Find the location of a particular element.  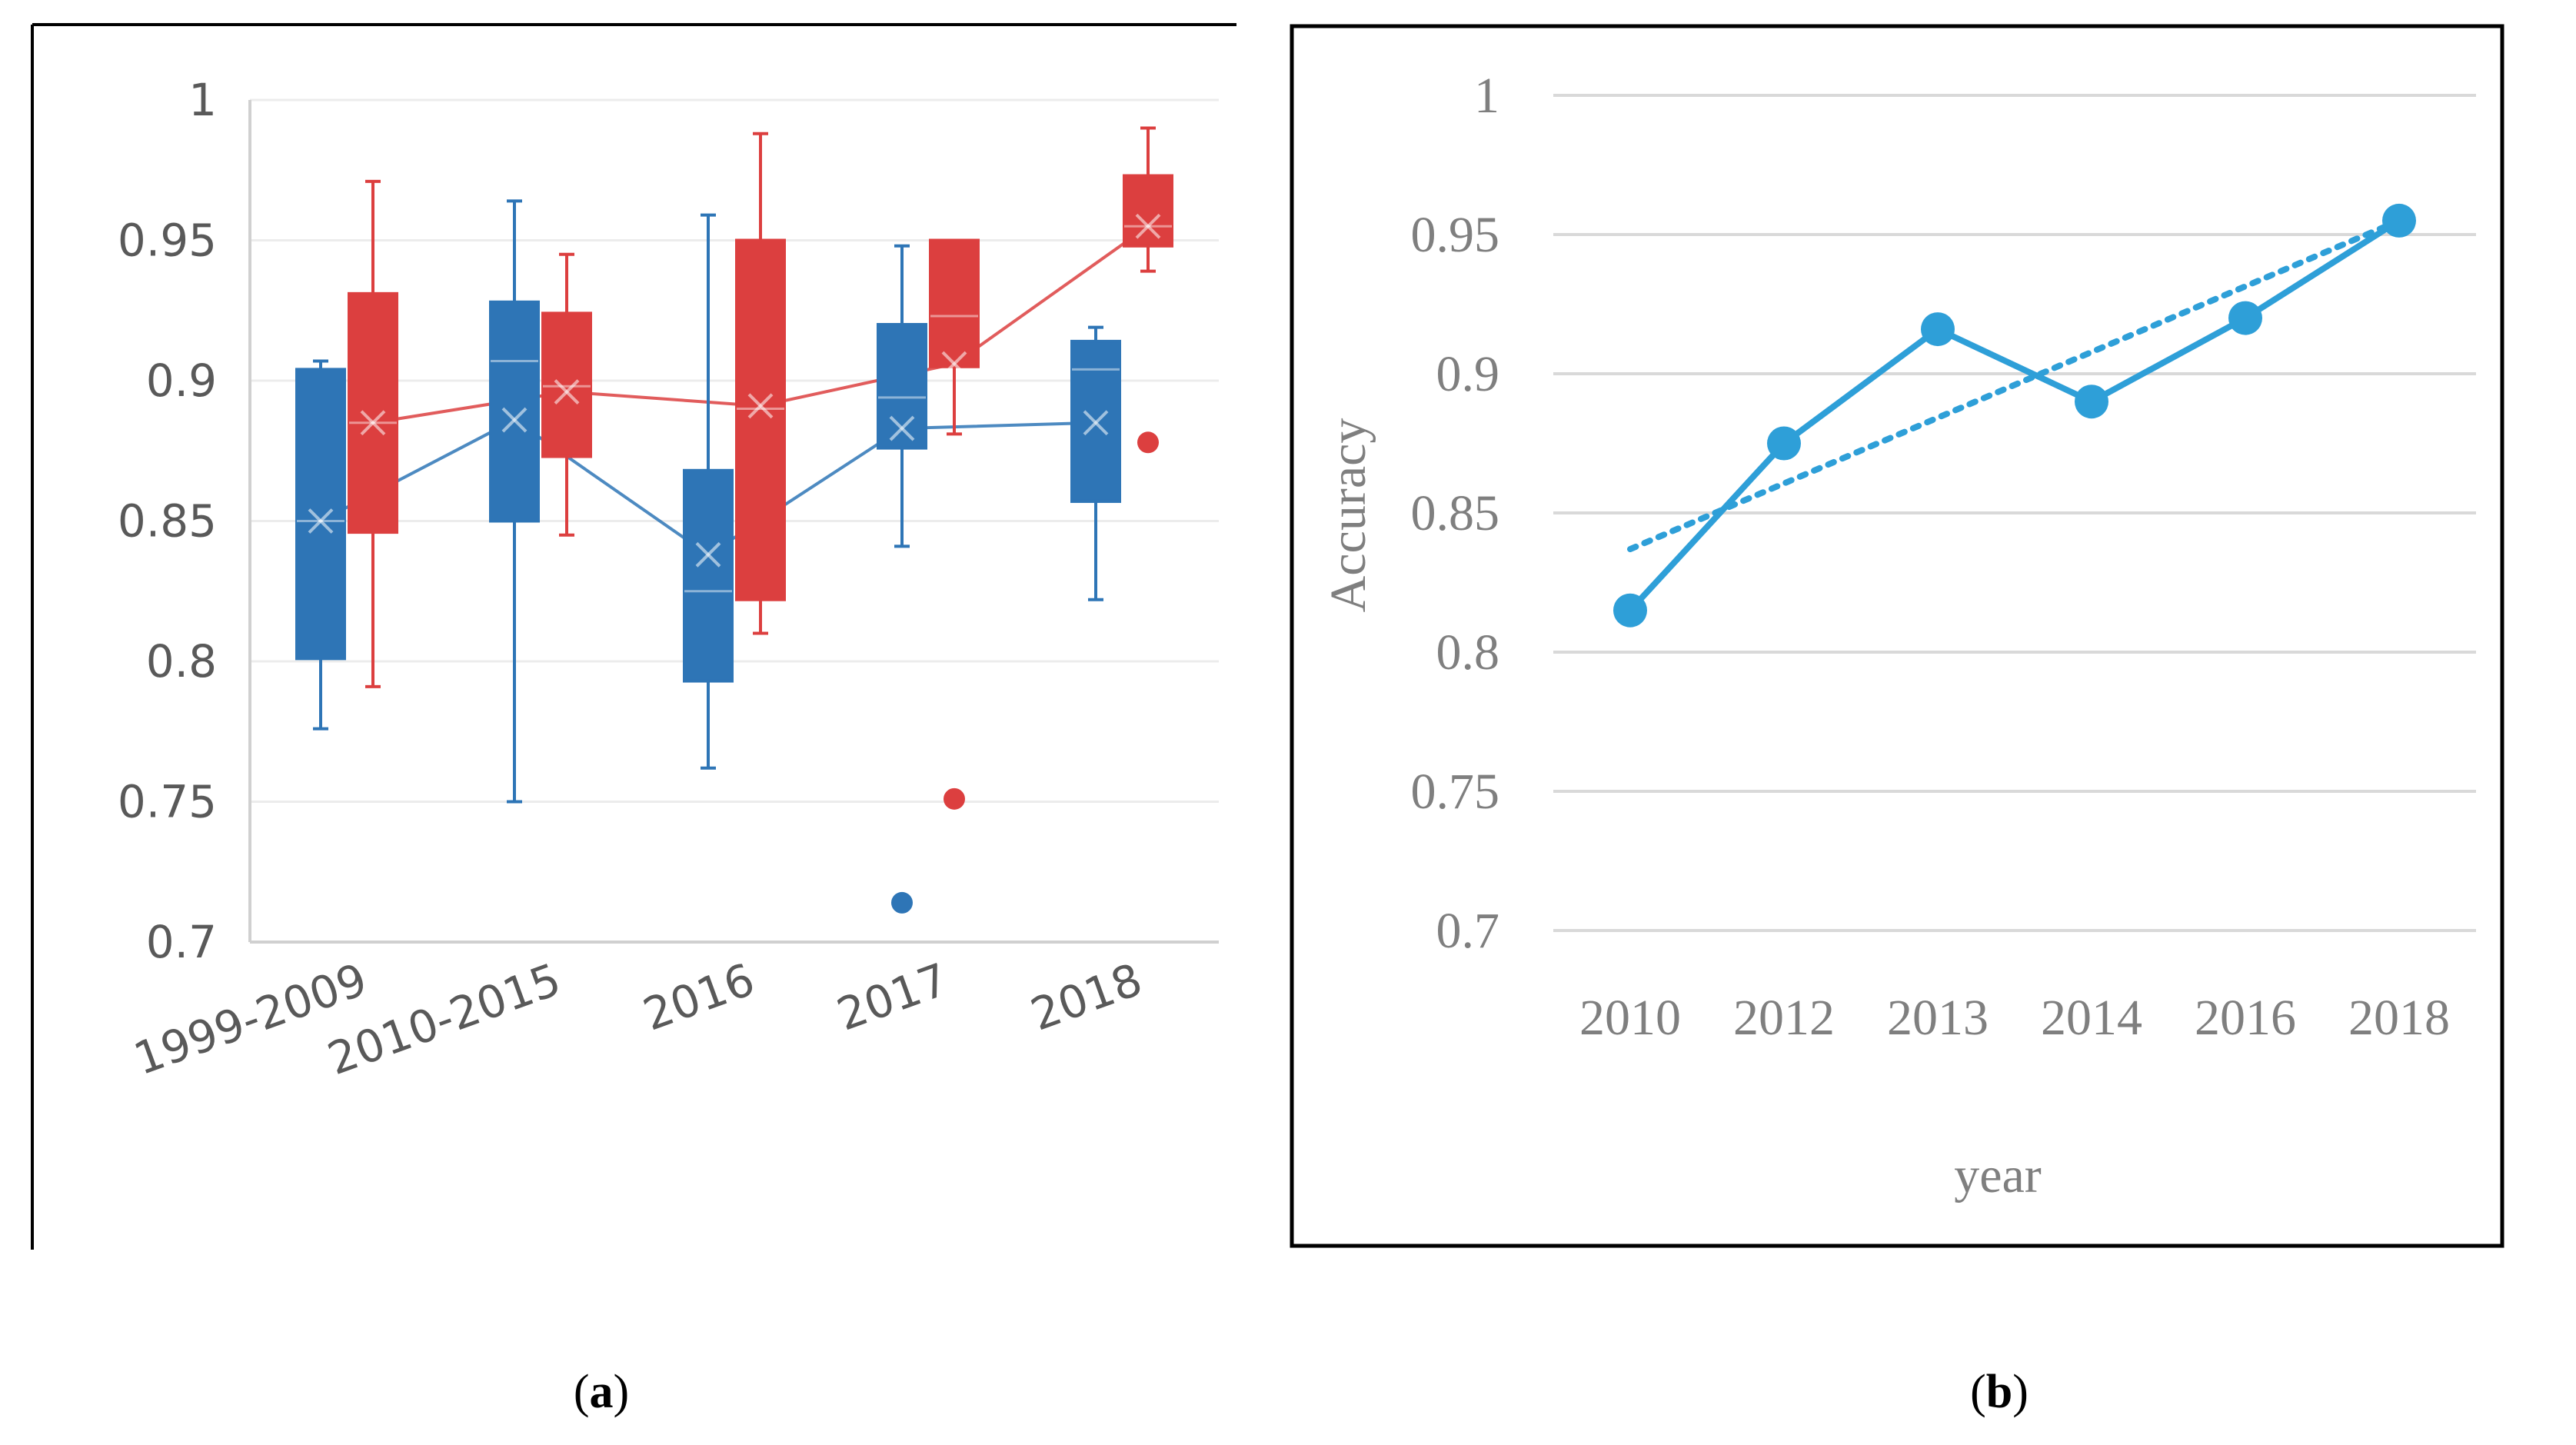

panel-b-x-tick-label: 2014 is located at coordinates (2091, 1018).